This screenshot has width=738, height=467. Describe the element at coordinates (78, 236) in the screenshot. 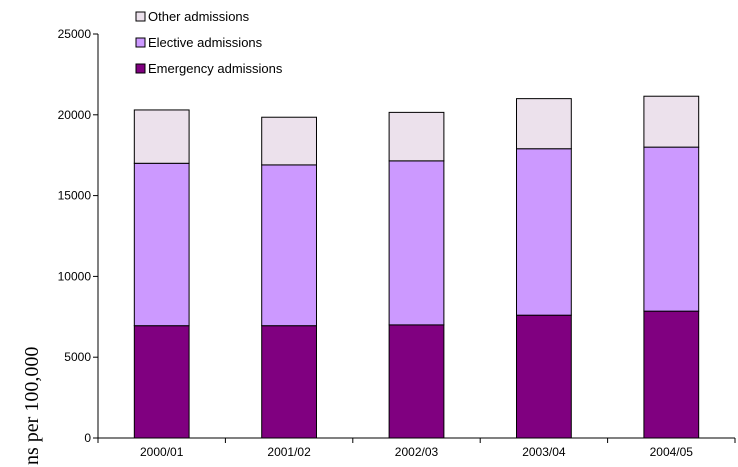

I see `y-axis-ticks: 0 5000 10000 15000 20000 25000` at that location.